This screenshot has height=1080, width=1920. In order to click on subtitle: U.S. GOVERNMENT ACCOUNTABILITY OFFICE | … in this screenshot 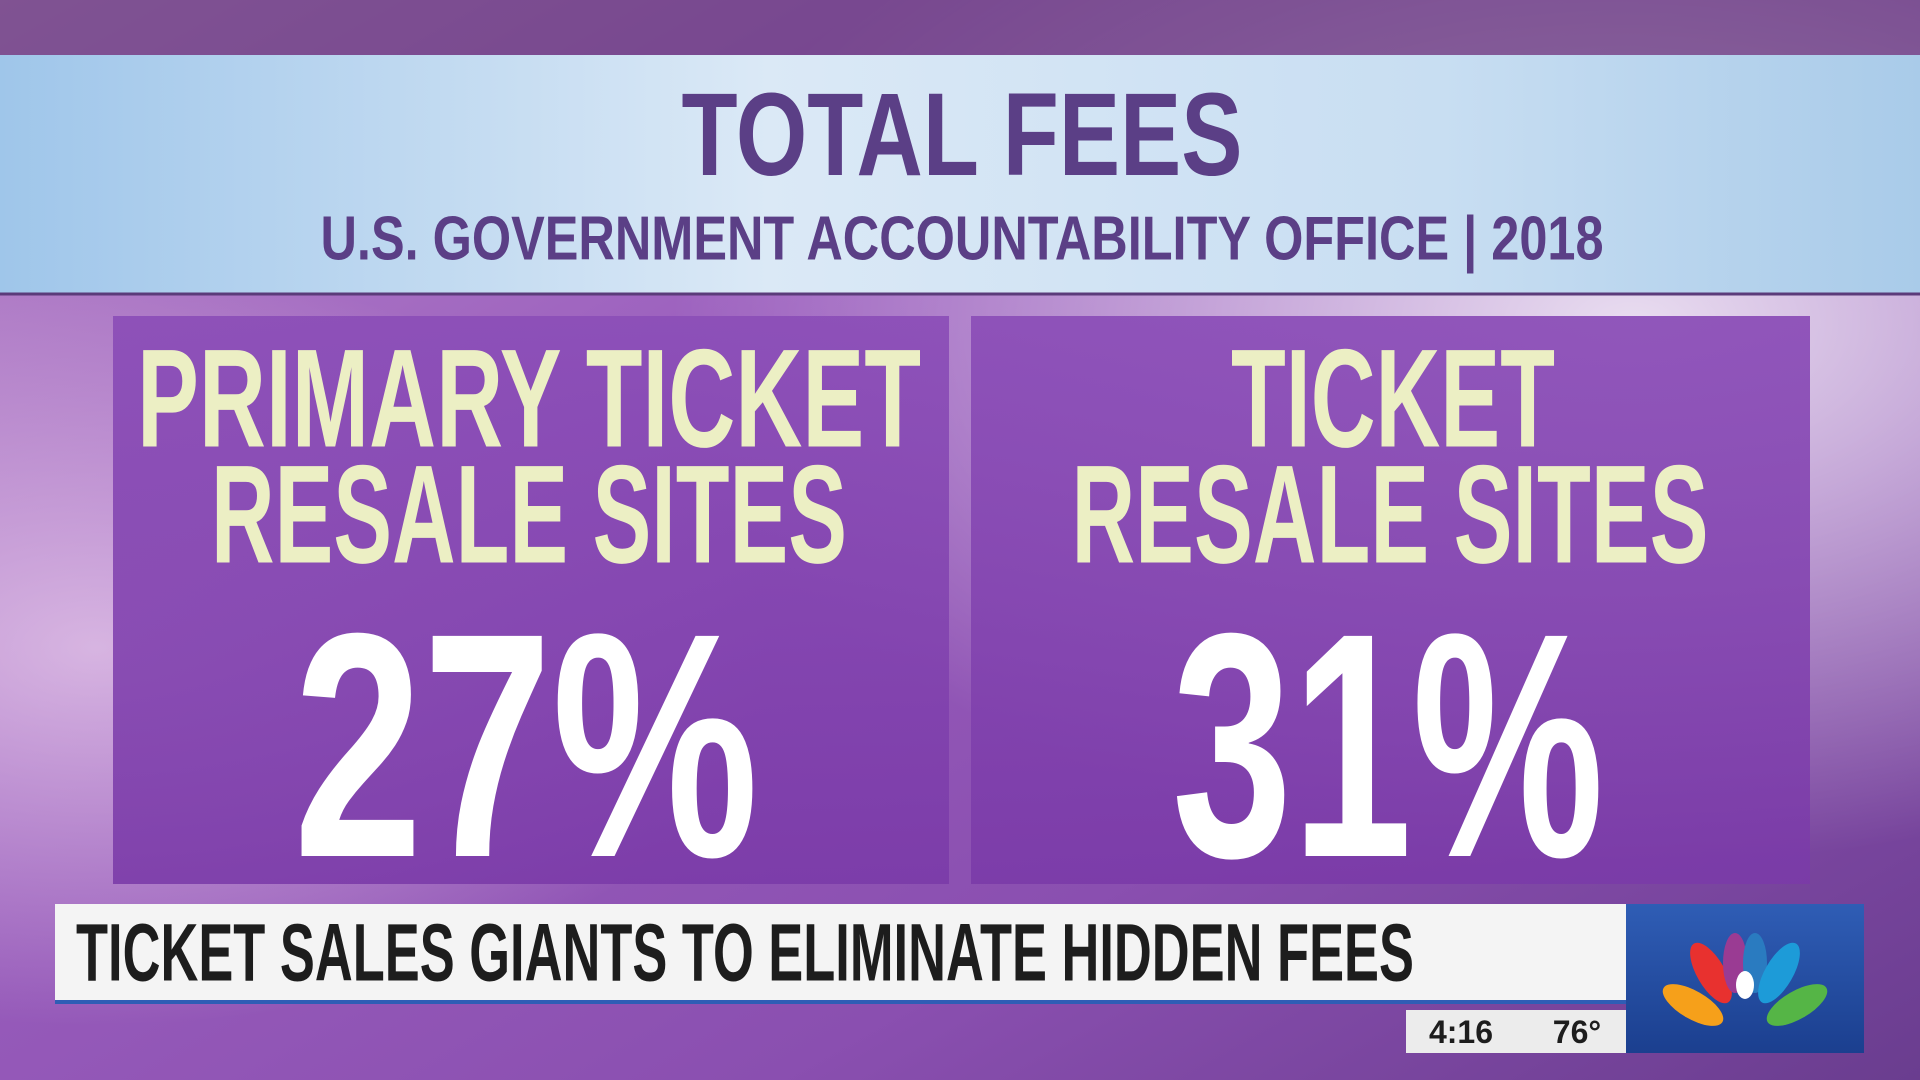, I will do `click(962, 240)`.